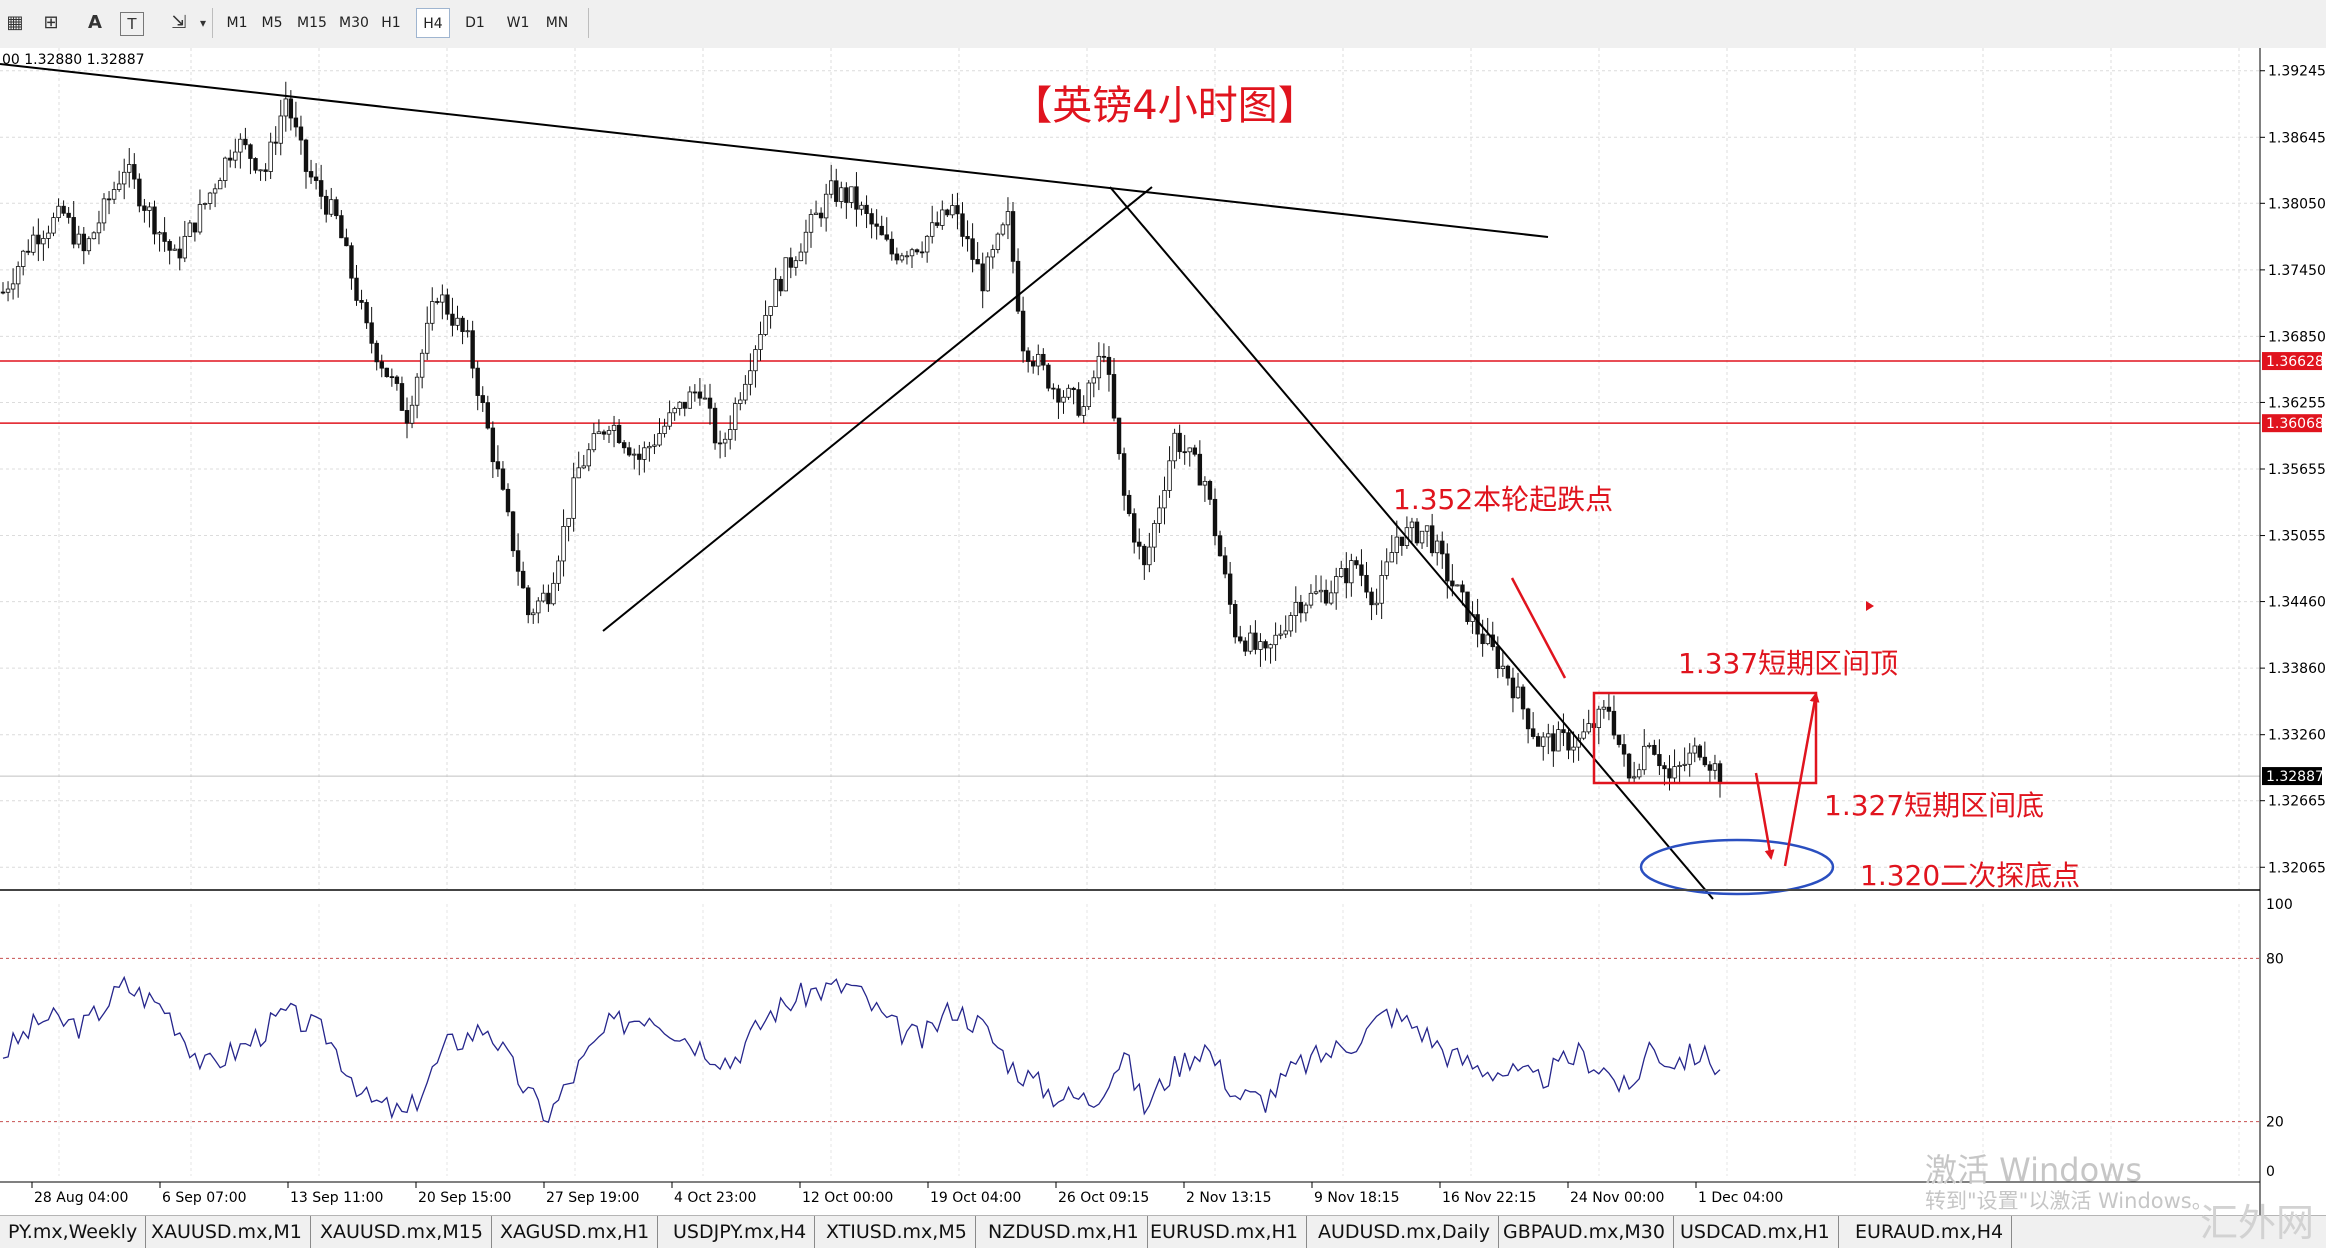  What do you see at coordinates (1930, 1232) in the screenshot?
I see `symbol-tab: EURAUD.mx,H4` at bounding box center [1930, 1232].